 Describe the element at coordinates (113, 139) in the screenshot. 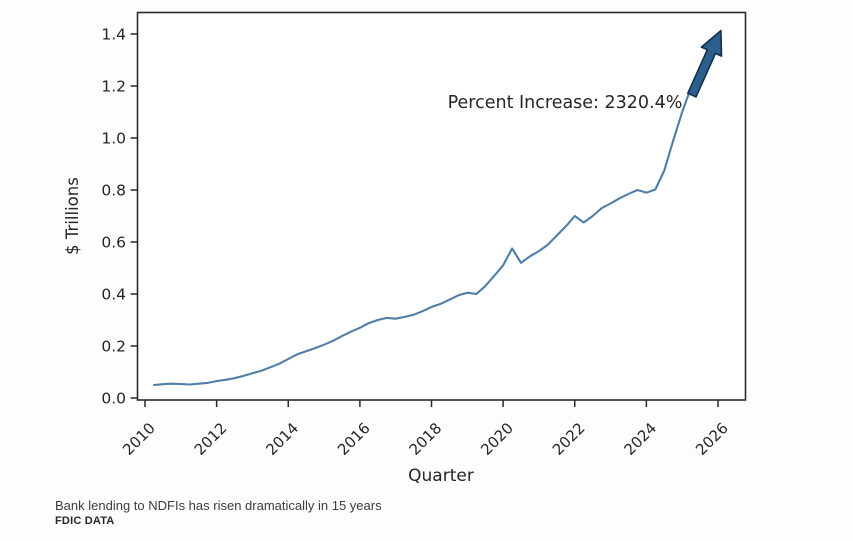

I see `y-tick-label: 1.0` at that location.